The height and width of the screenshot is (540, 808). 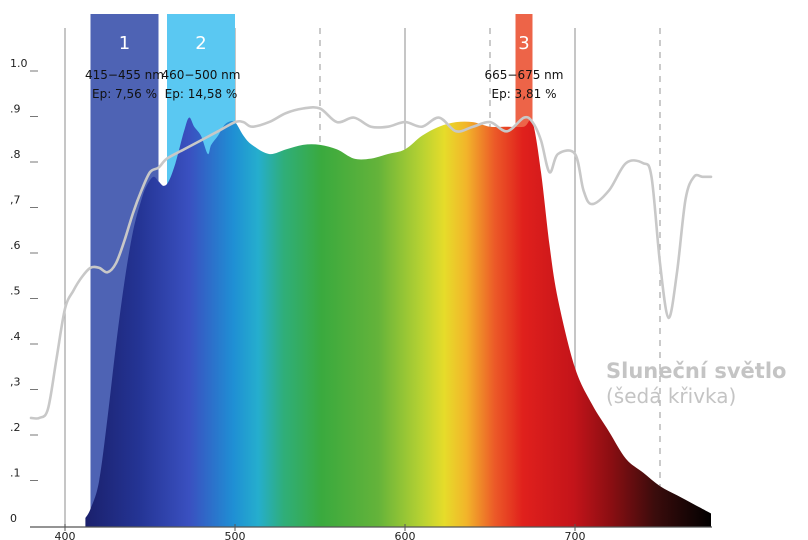 What do you see at coordinates (124, 75) in the screenshot?
I see `band-1-range-label: 415−455 nm` at bounding box center [124, 75].